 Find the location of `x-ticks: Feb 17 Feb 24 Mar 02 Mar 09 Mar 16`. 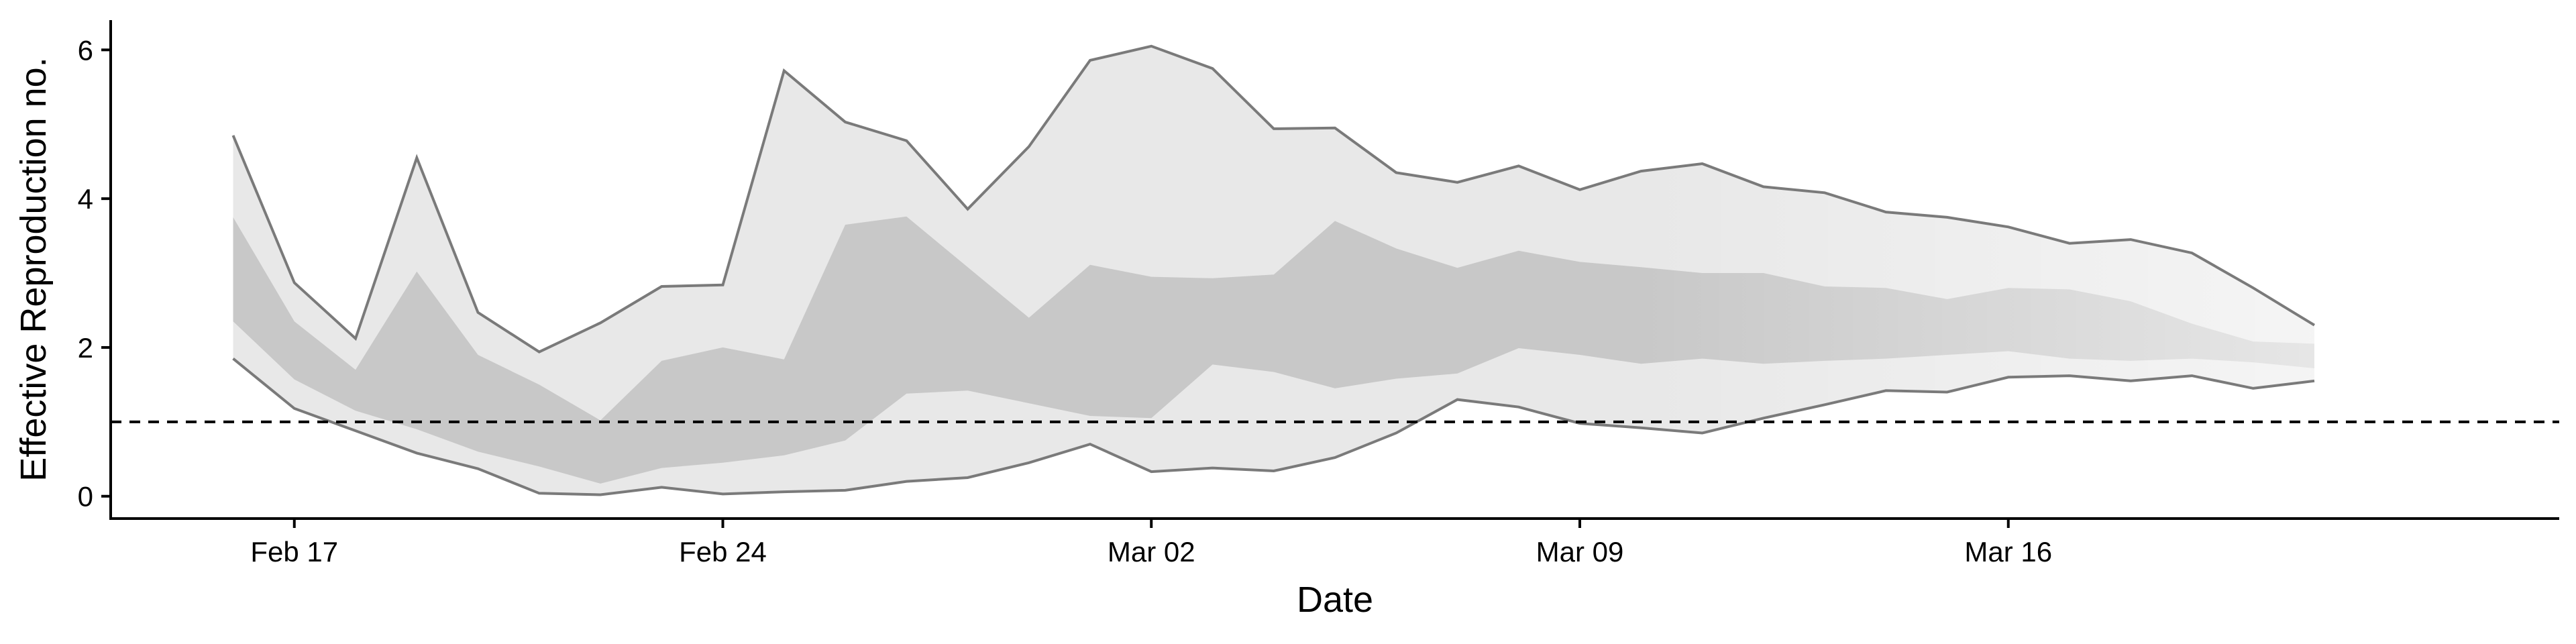

x-ticks: Feb 17 Feb 24 Mar 02 Mar 09 Mar 16 is located at coordinates (1151, 543).